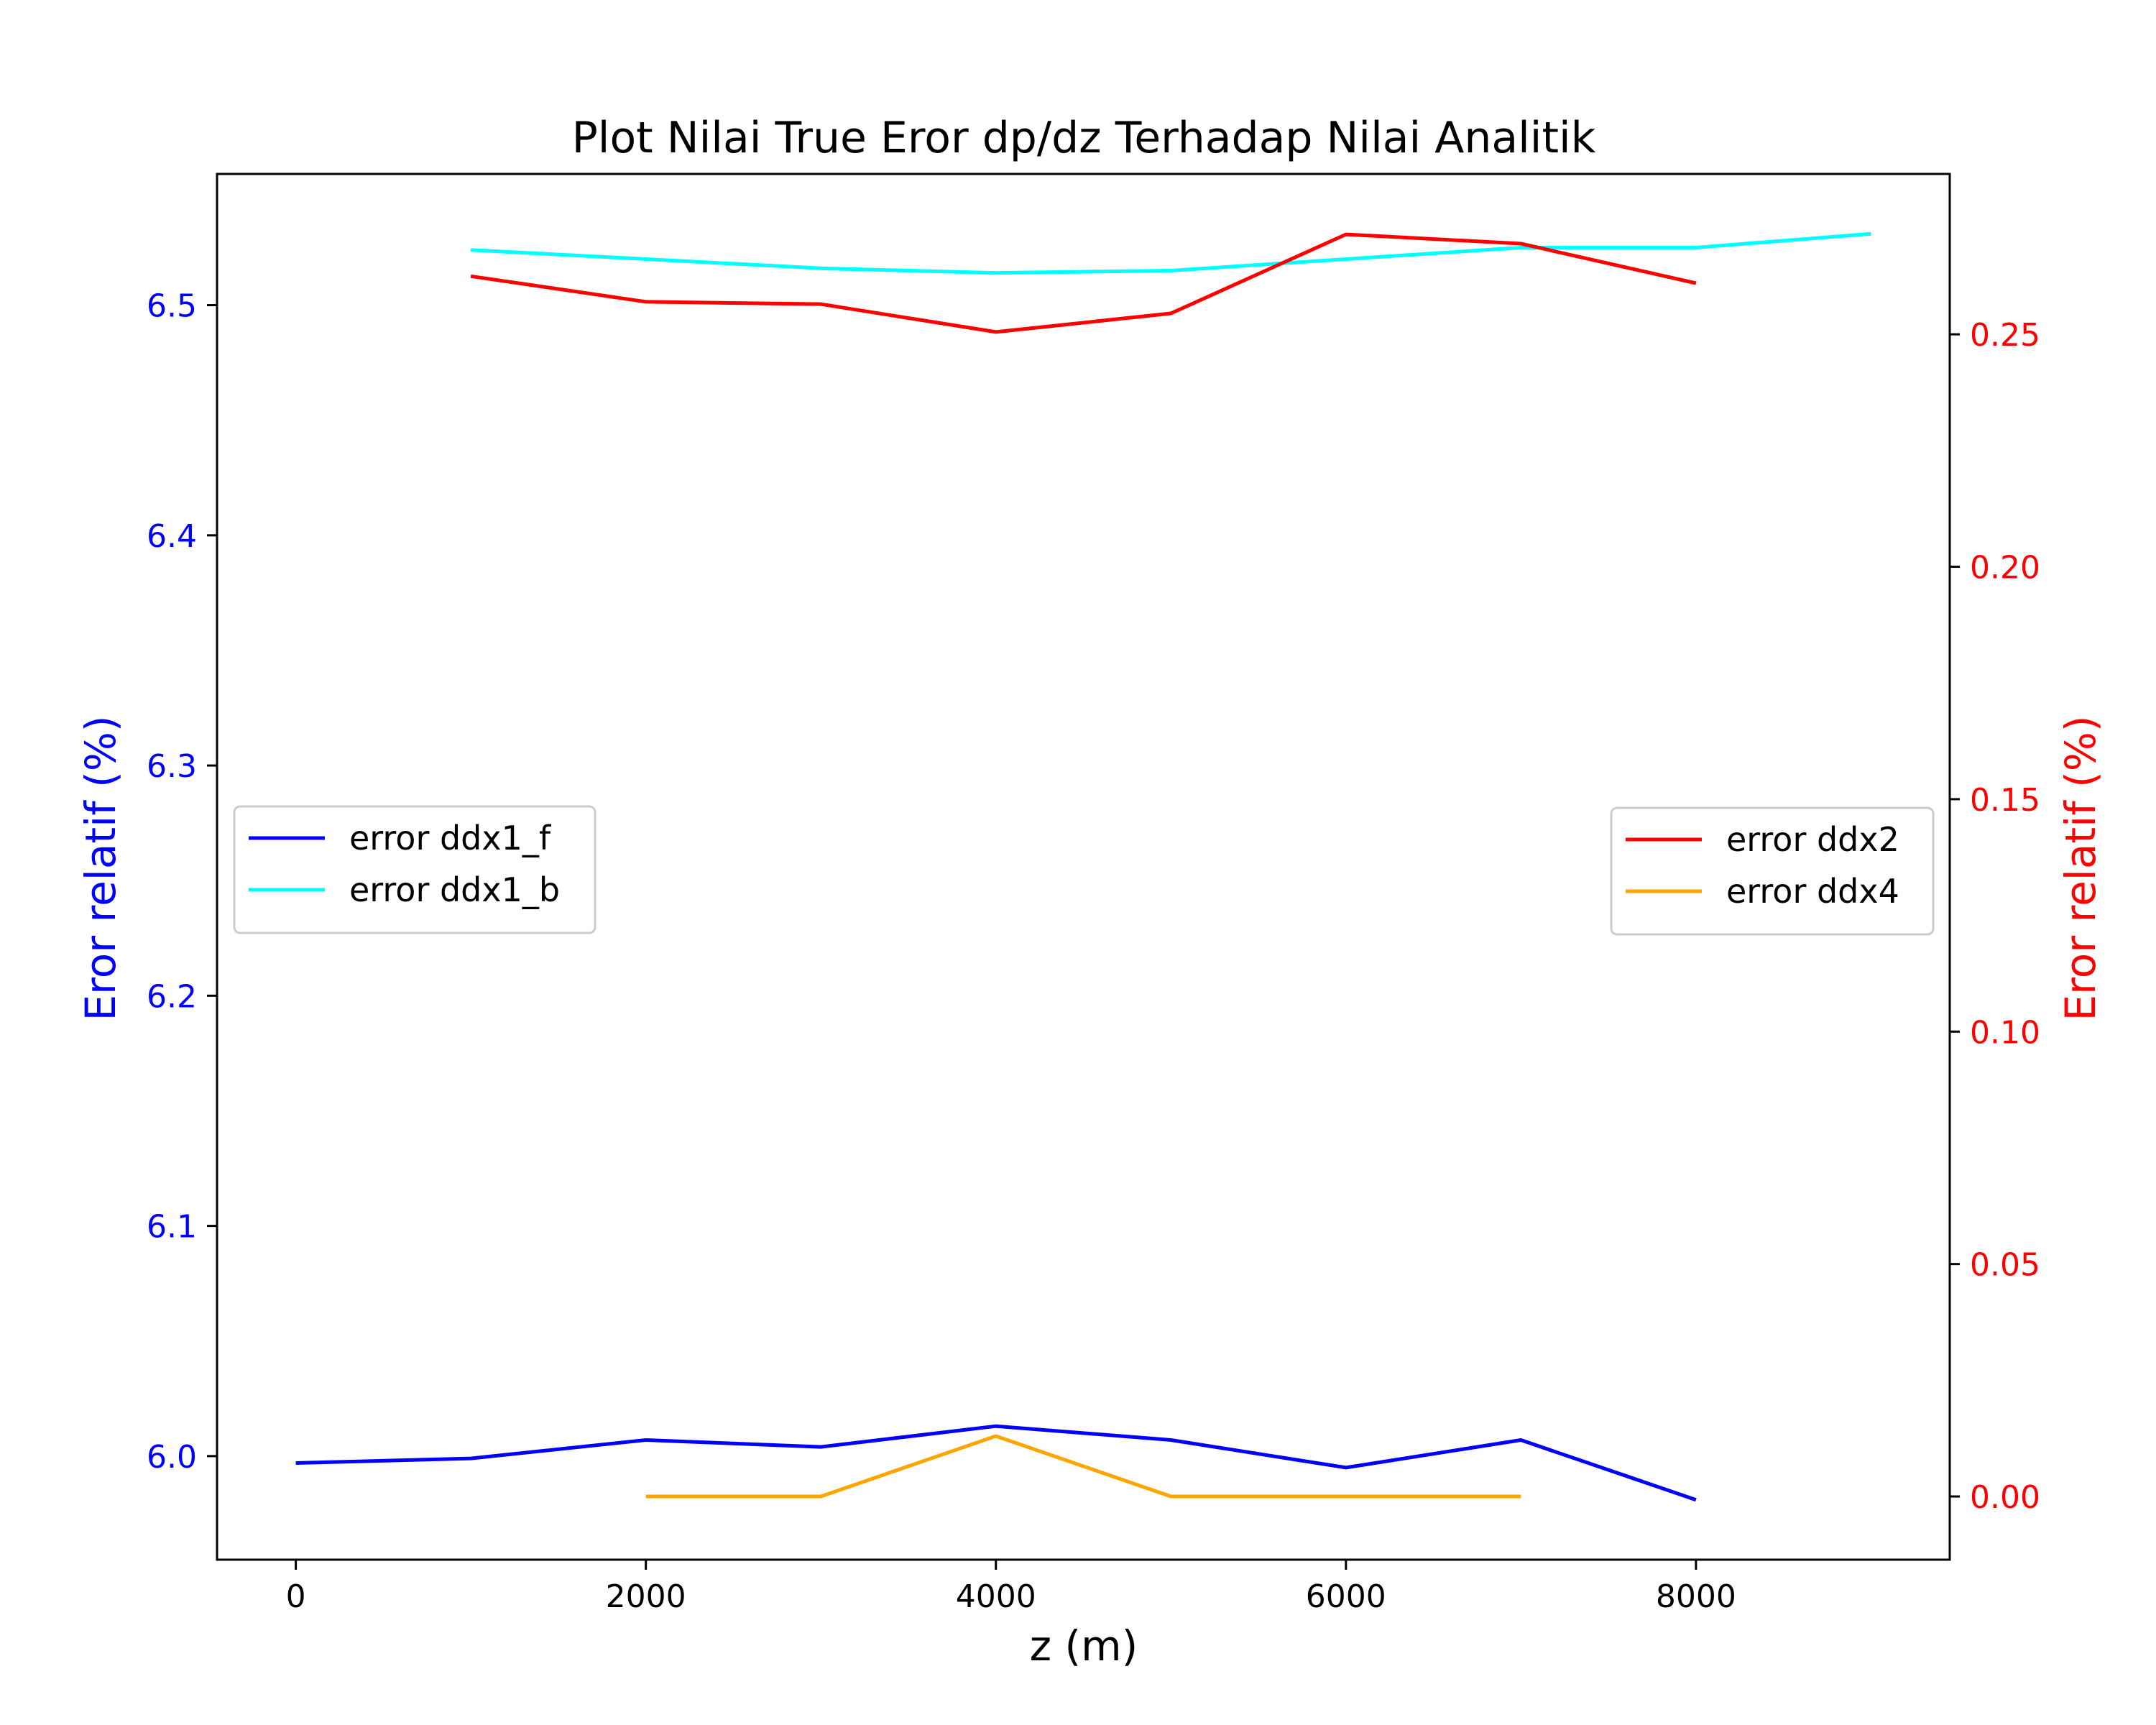 This screenshot has height=1725, width=2156. I want to click on x-tick-label: 4000, so click(996, 1596).